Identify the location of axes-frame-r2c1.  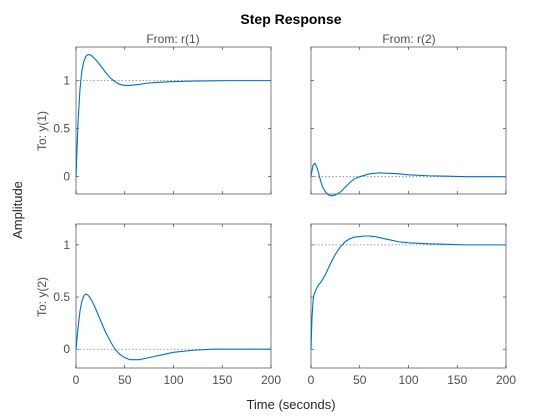
(173, 296).